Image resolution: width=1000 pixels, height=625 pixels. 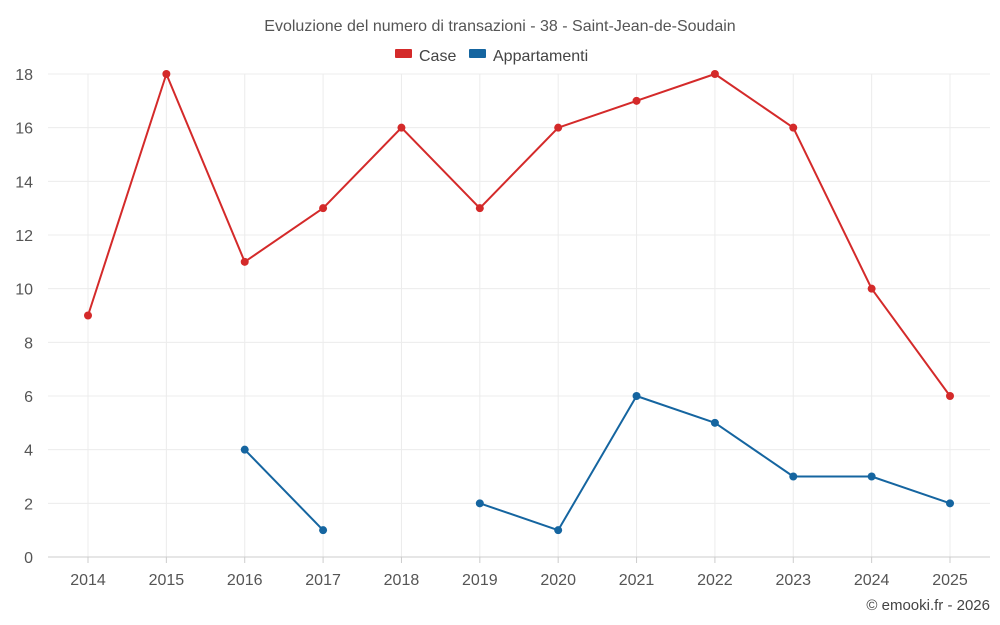 I want to click on legend-swatch-case, so click(x=403, y=53).